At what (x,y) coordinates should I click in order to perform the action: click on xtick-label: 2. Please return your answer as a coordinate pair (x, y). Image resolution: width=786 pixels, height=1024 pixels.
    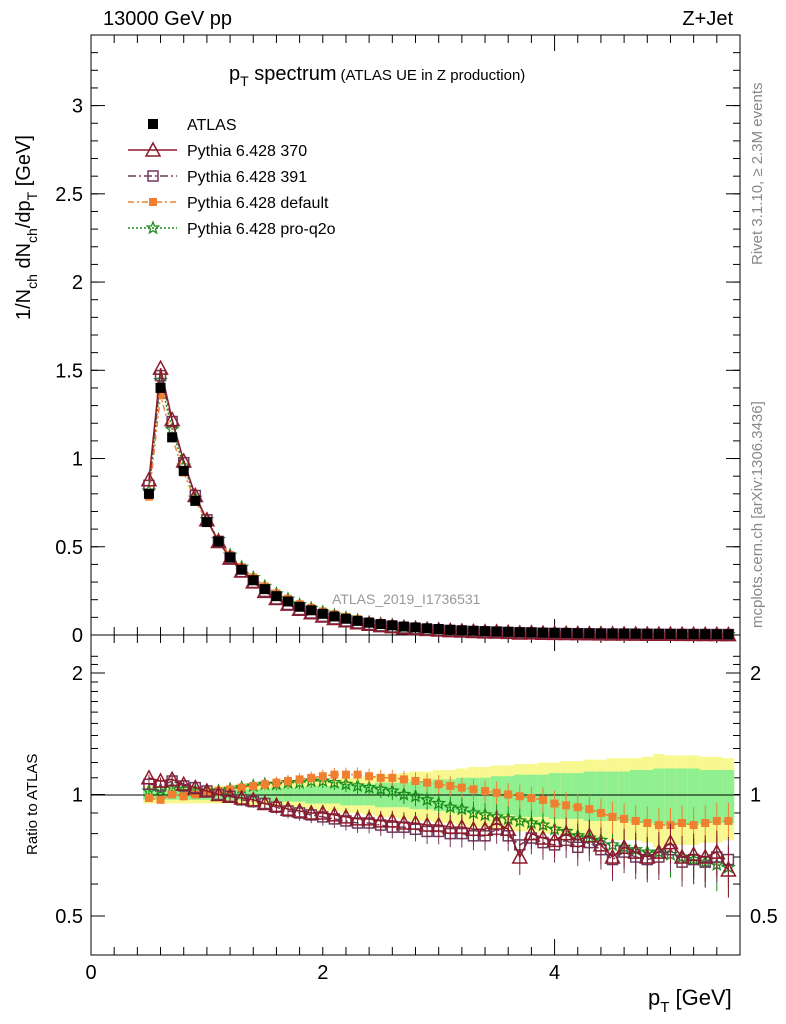
    Looking at the image, I should click on (322, 973).